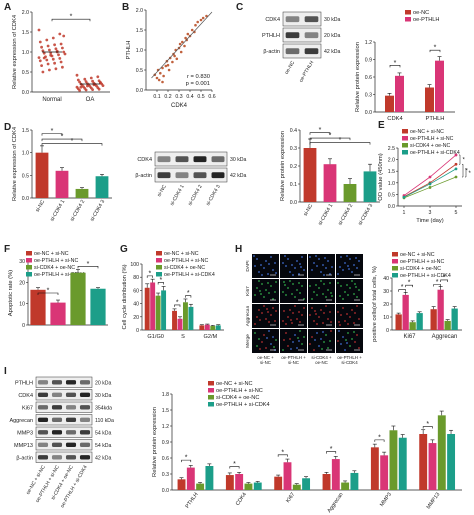 Image resolution: width=474 pixels, height=515 pixels. Describe the element at coordinates (182, 175) in the screenshot. I see `panel-d-blot-band` at that location.